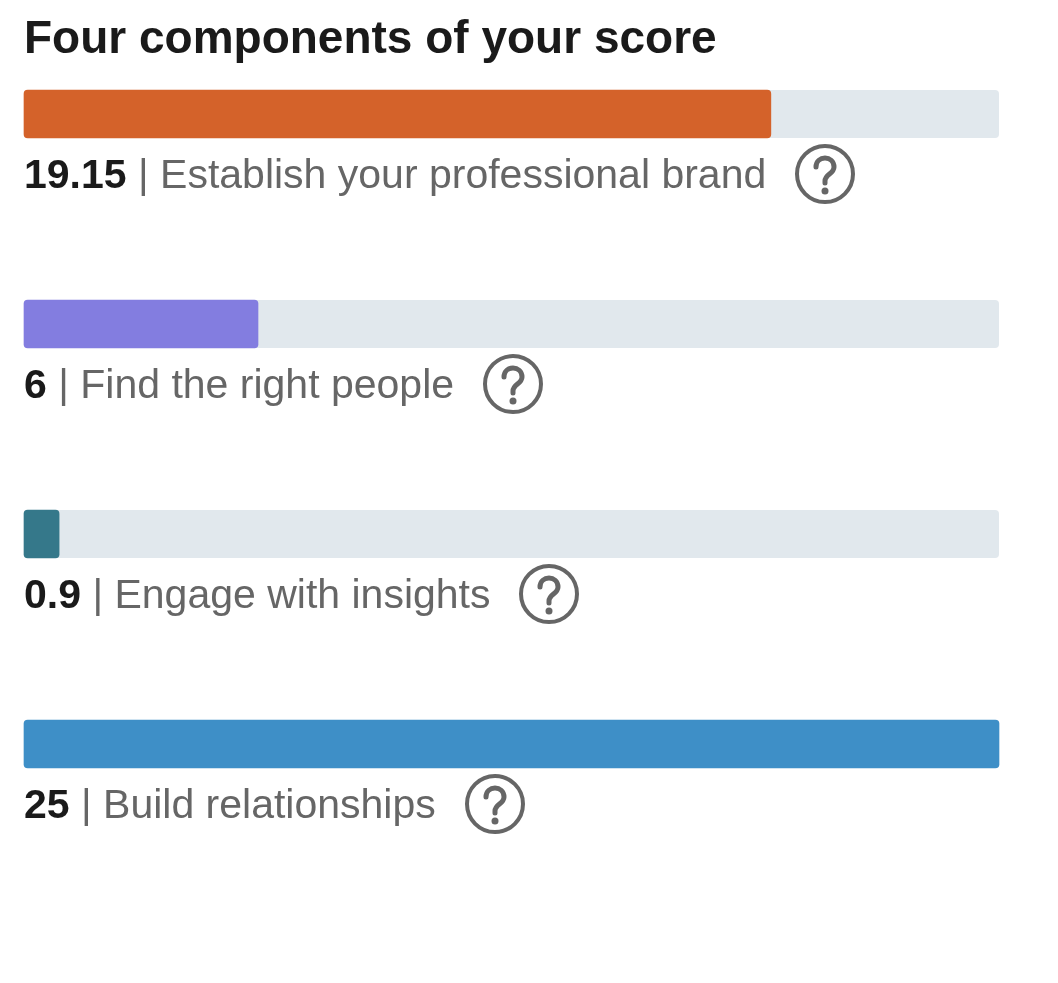  I want to click on y-tick-label: | Engage with insights, so click(286, 594).